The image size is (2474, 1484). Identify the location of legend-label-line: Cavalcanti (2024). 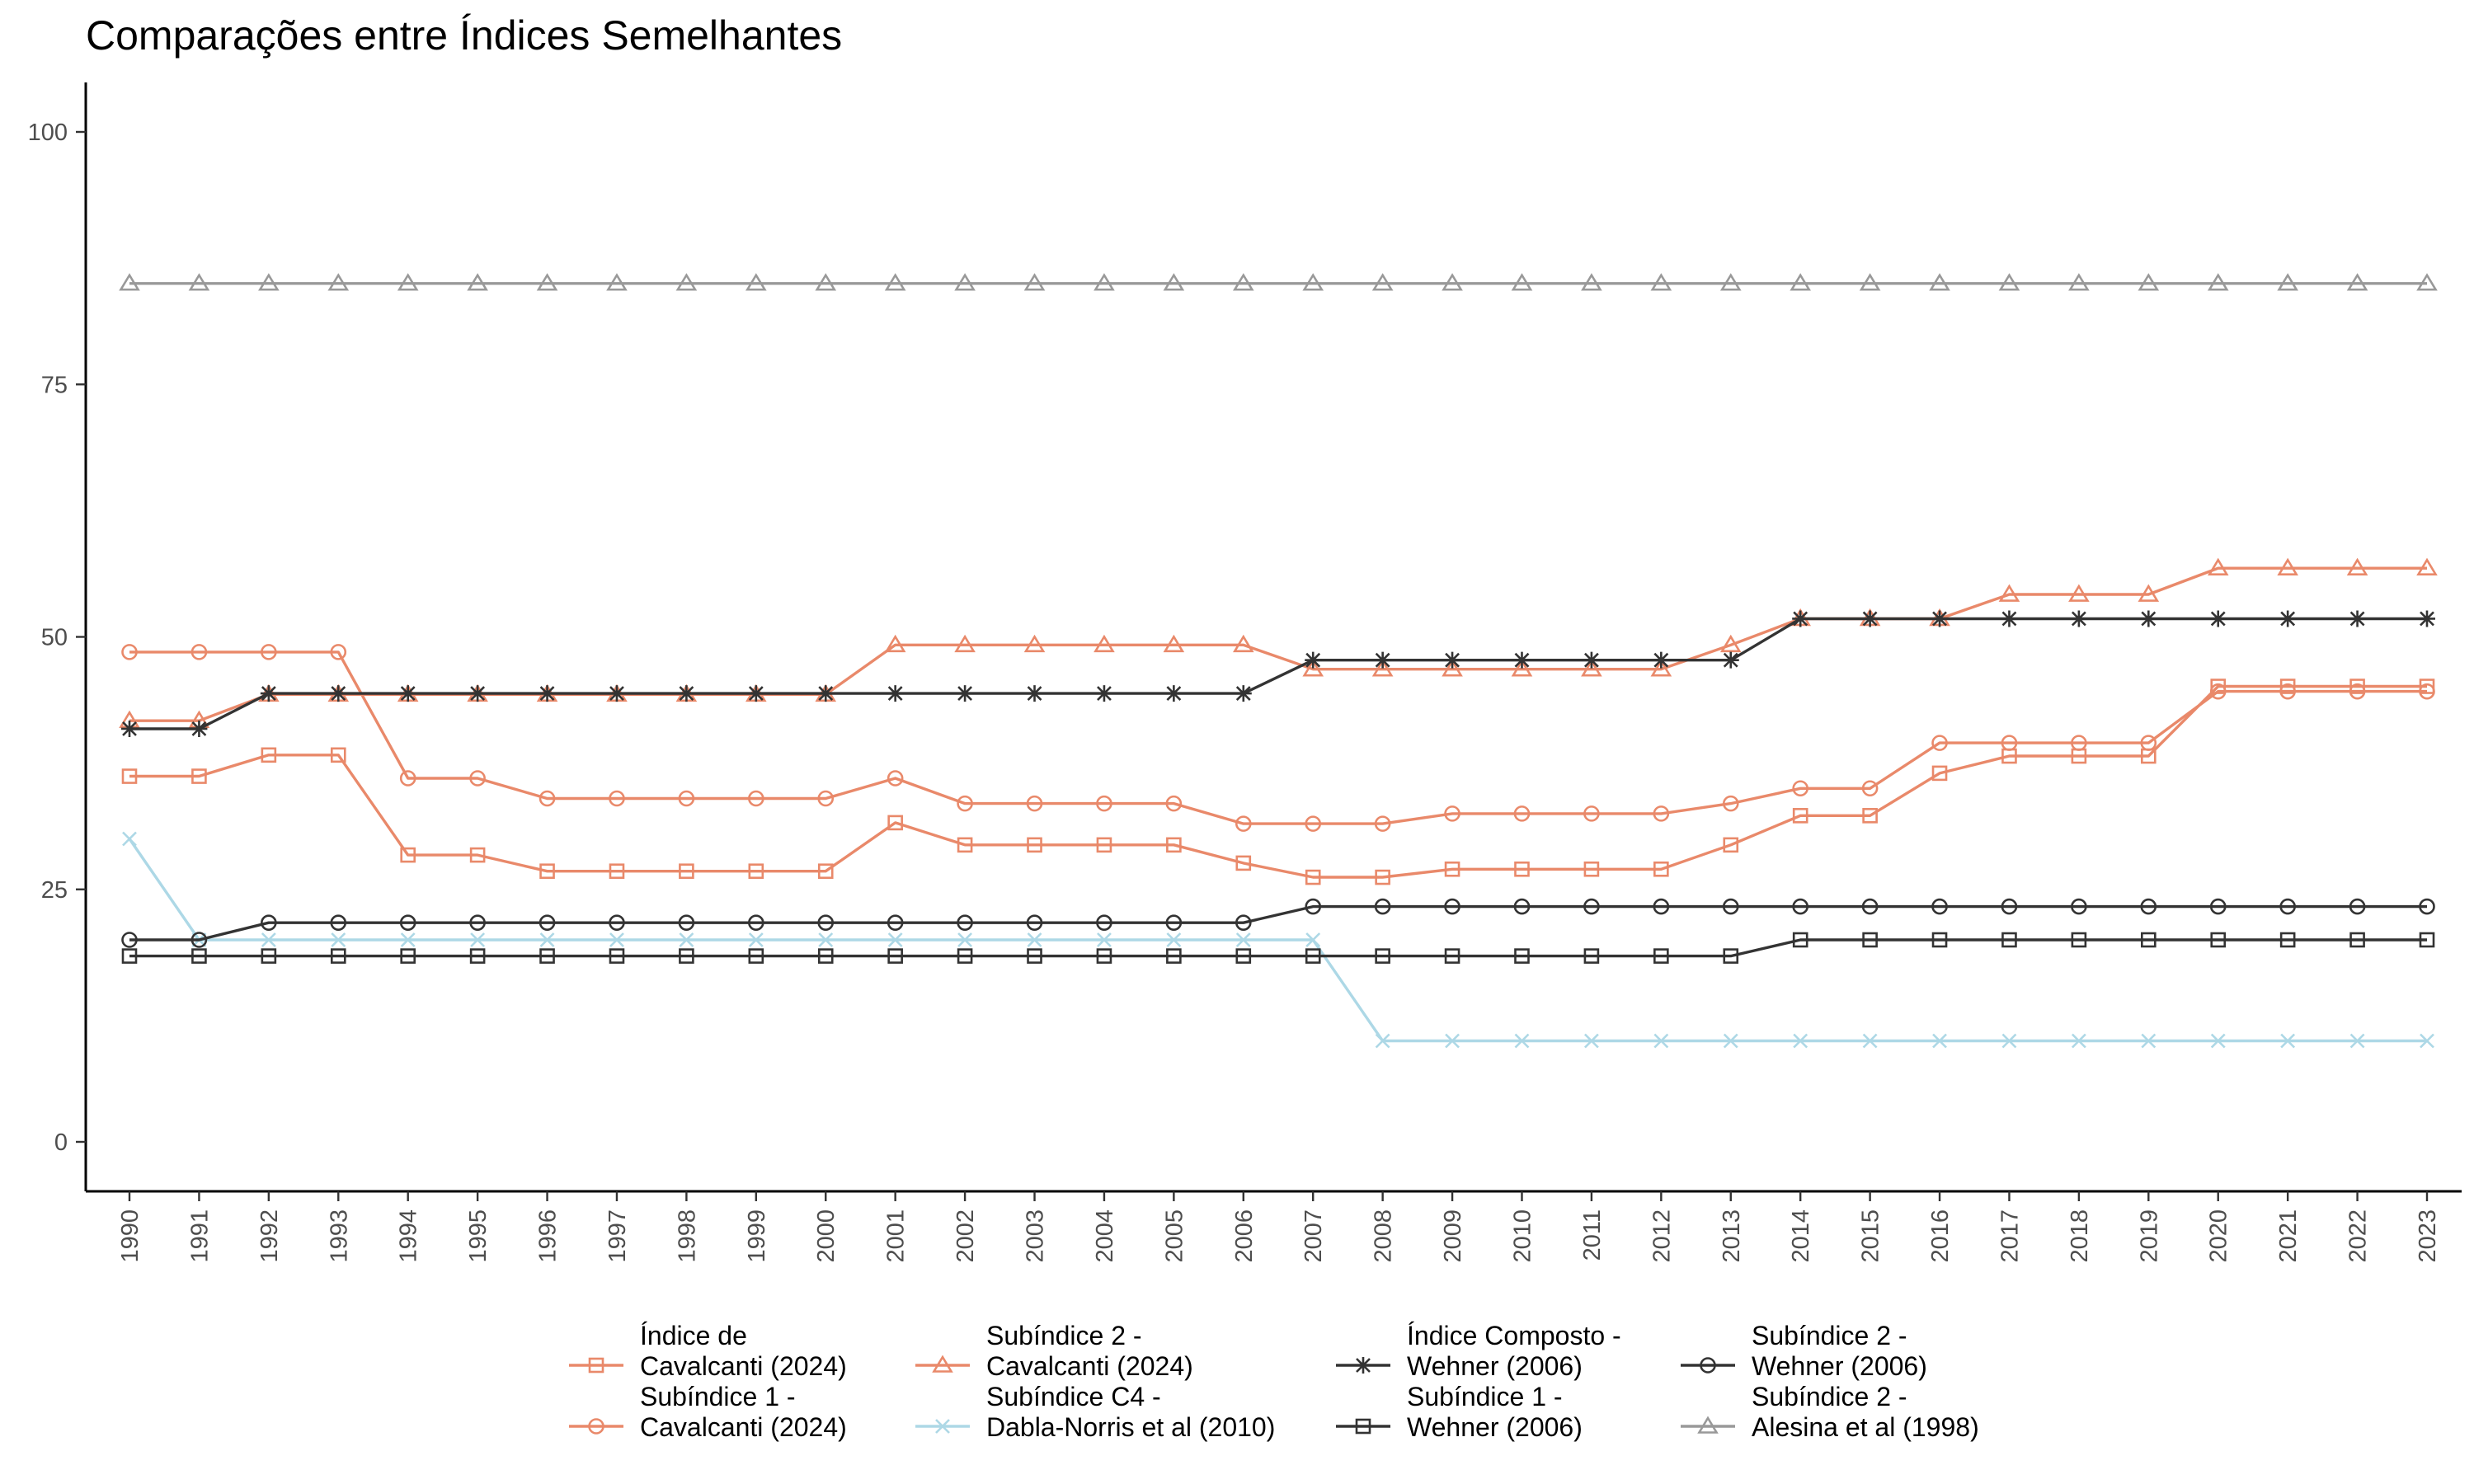
(743, 1427).